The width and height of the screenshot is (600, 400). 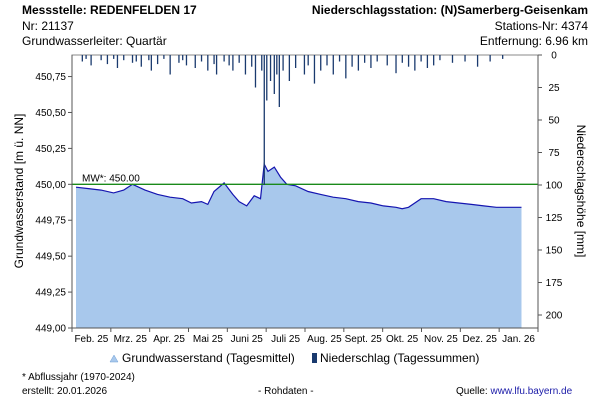 I want to click on legend-groundwater-label: Grundwasserstand (Tagesmittel), so click(x=208, y=358).